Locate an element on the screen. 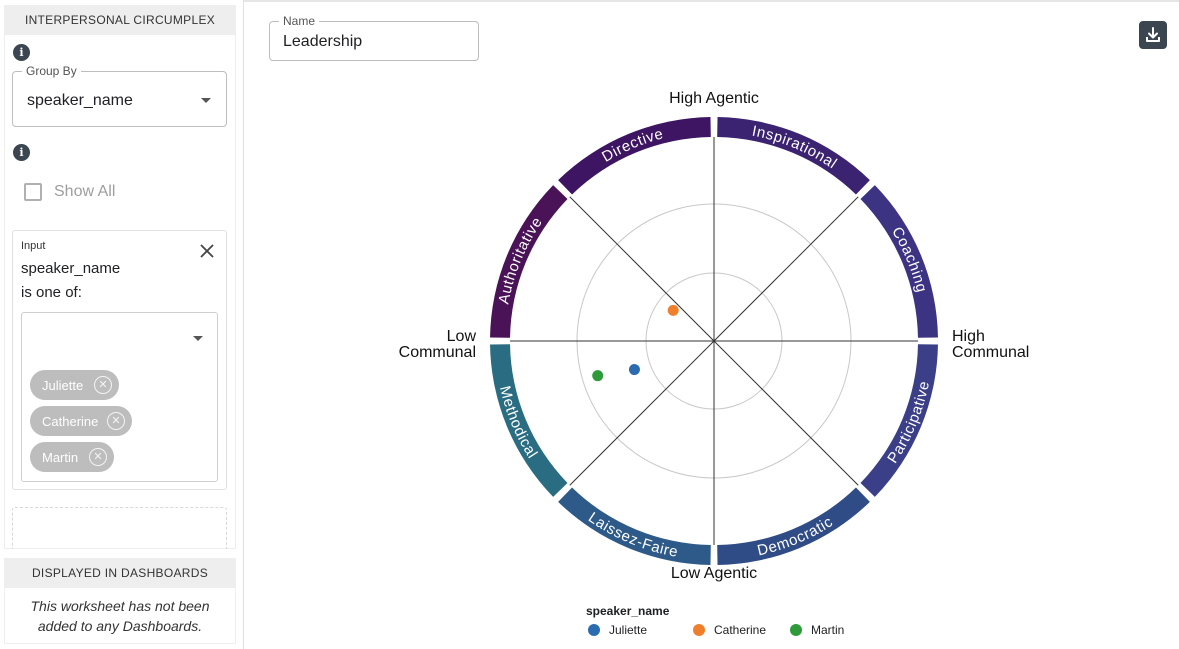  axis-label-right: Communal is located at coordinates (990, 352).